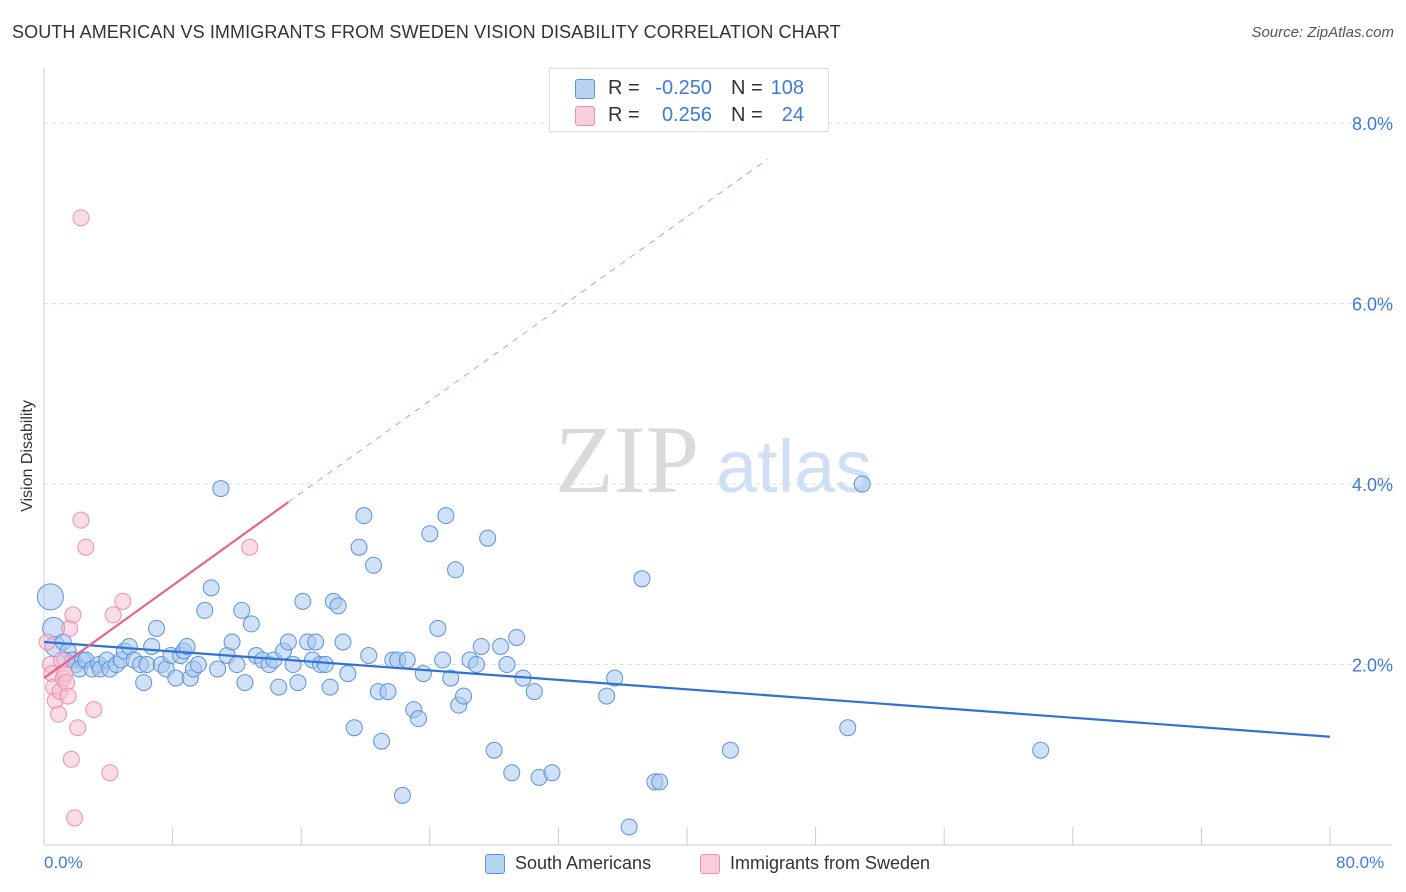 The image size is (1406, 892). What do you see at coordinates (787, 88) in the screenshot?
I see `legend-n-value: 108` at bounding box center [787, 88].